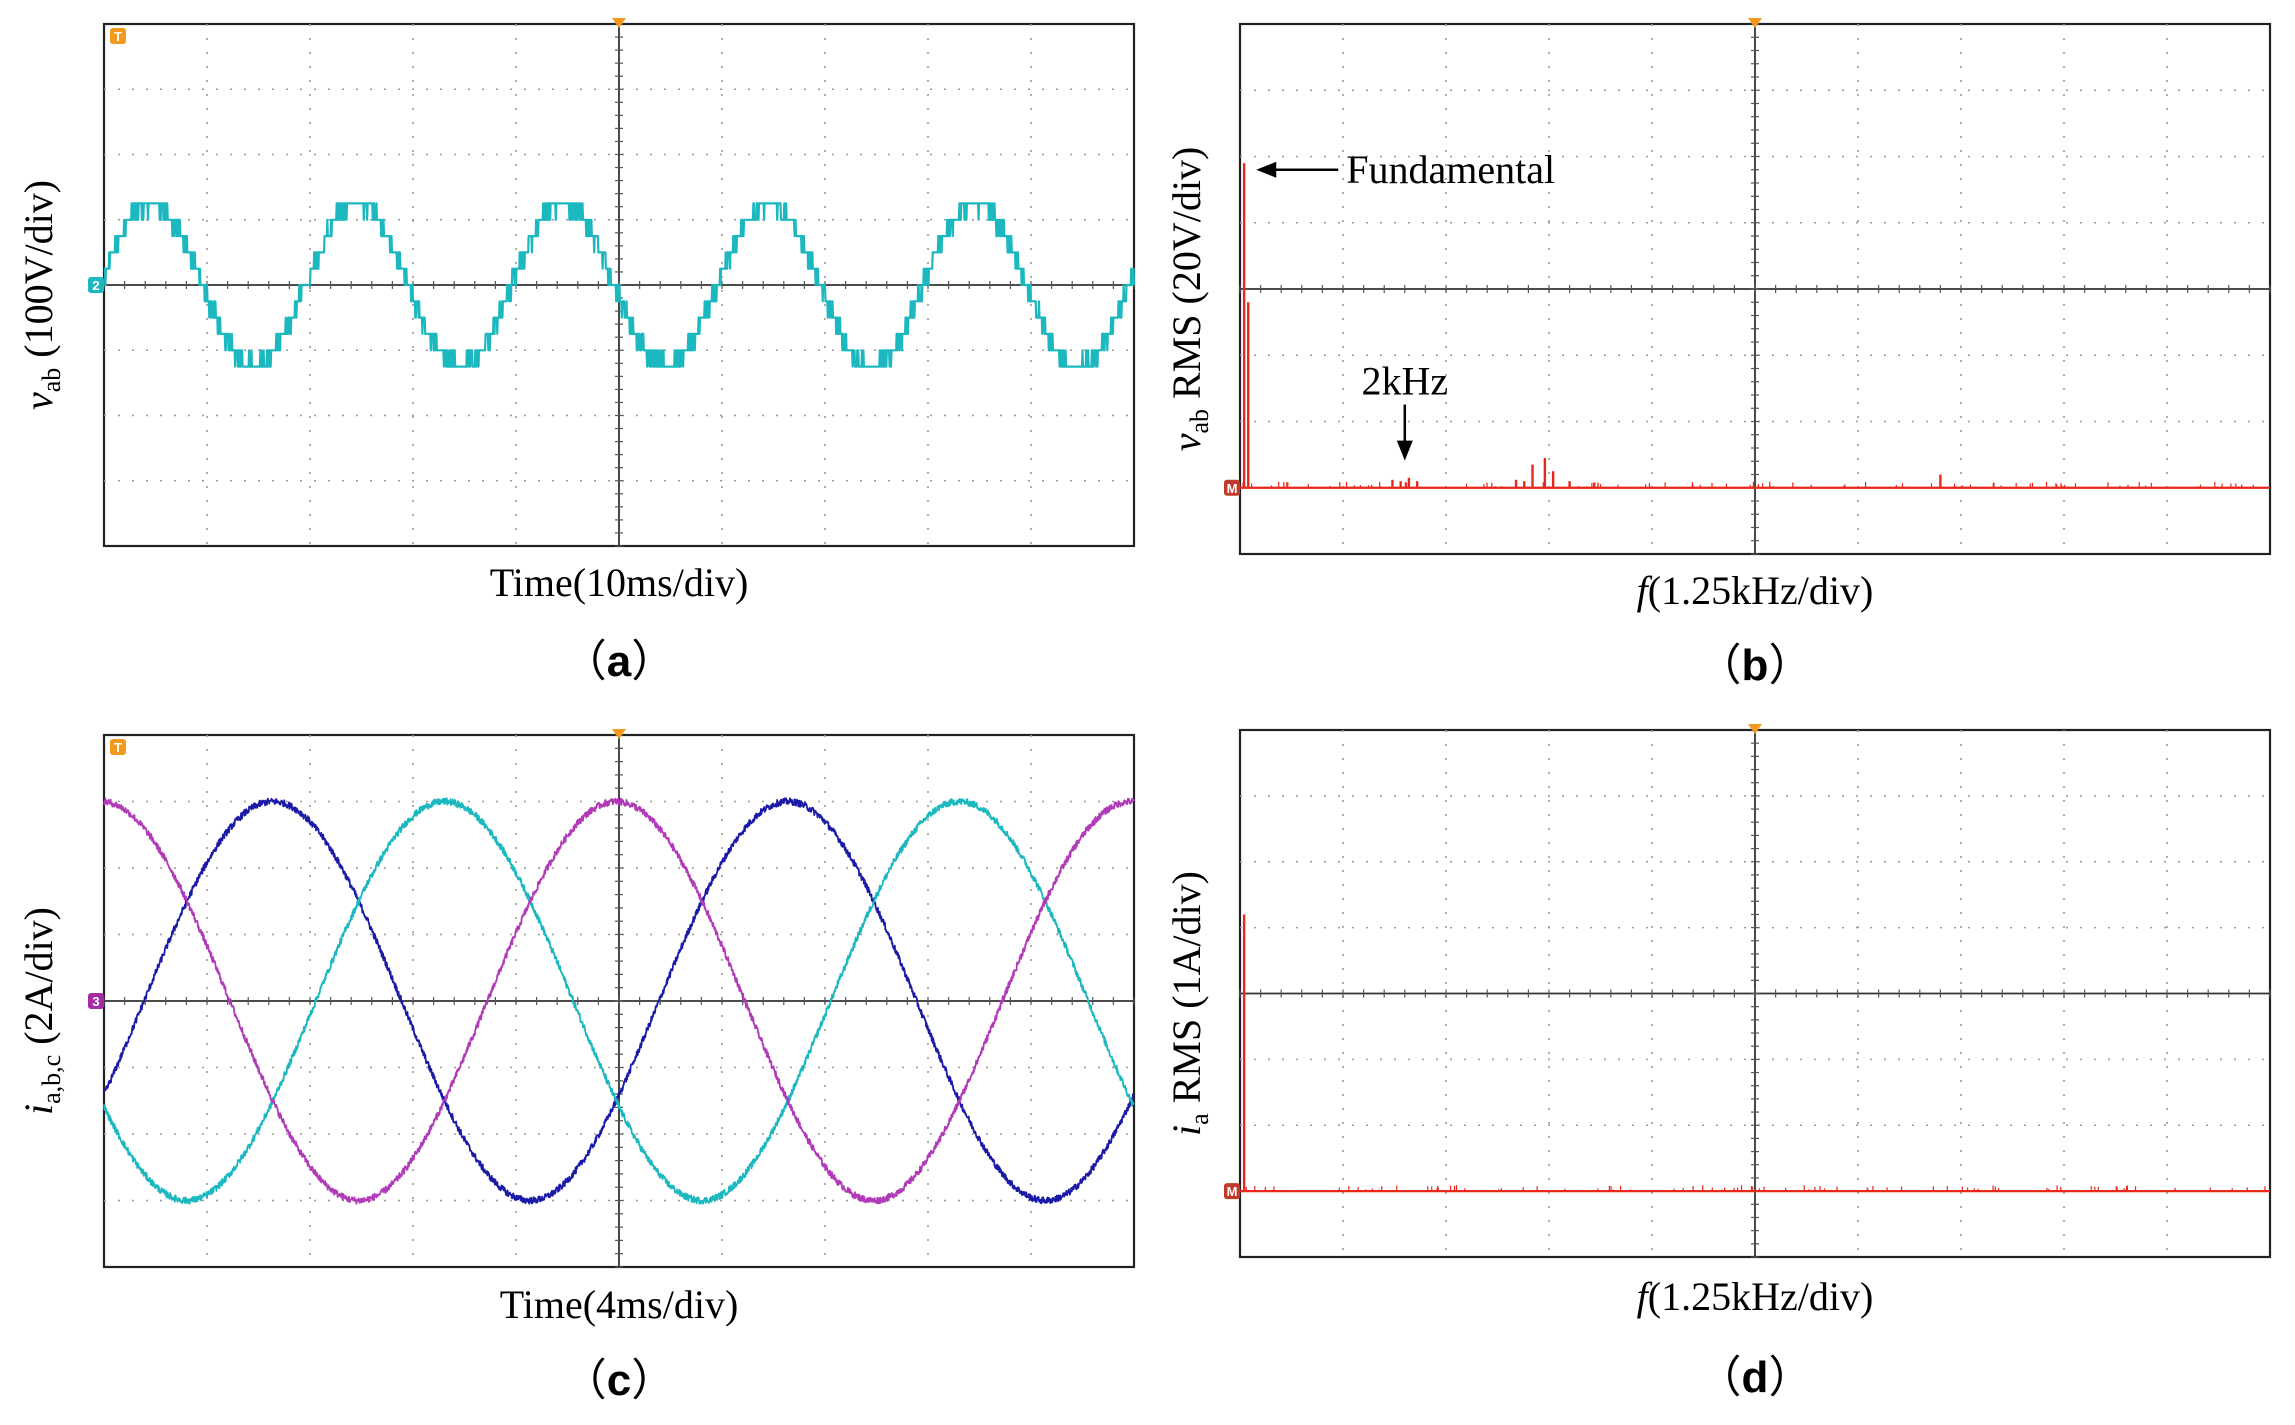 The width and height of the screenshot is (2295, 1425). Describe the element at coordinates (619, 582) in the screenshot. I see `x-axis-label: Time(10ms/div)` at that location.